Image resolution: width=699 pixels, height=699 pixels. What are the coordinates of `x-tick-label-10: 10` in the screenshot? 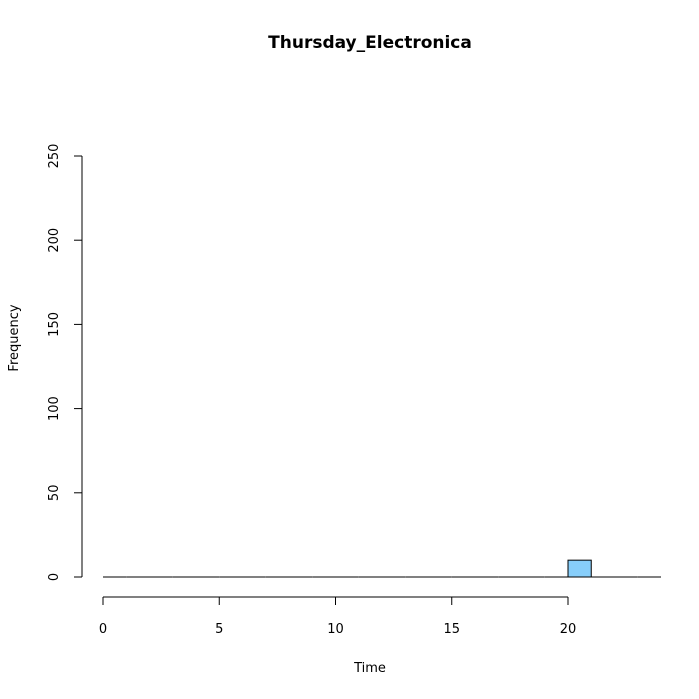 It's located at (335, 629).